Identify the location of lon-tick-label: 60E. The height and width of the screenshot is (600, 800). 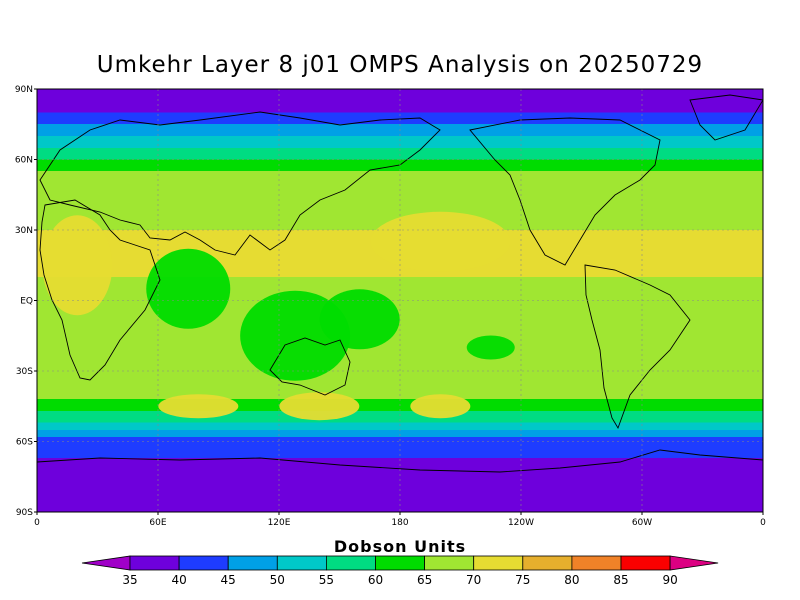
(157, 523).